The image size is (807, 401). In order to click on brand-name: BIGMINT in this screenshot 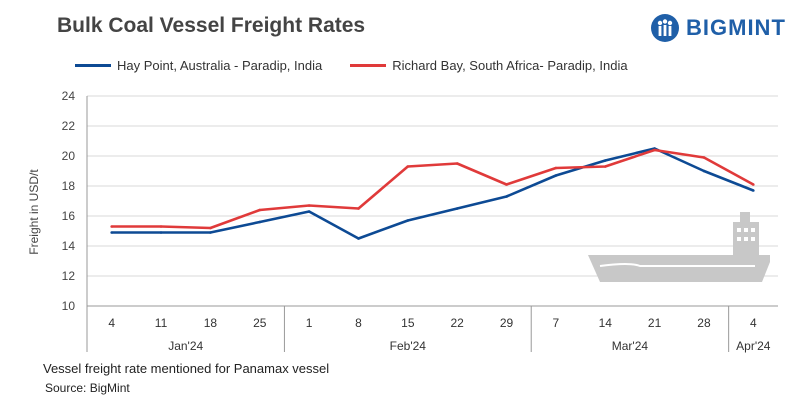, I will do `click(736, 27)`.